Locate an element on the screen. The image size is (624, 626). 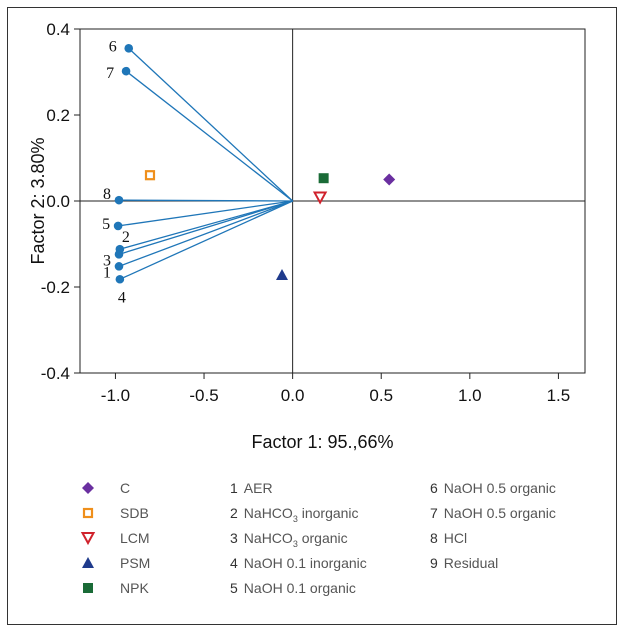
y-tick-label: -0.2 is located at coordinates (55, 287).